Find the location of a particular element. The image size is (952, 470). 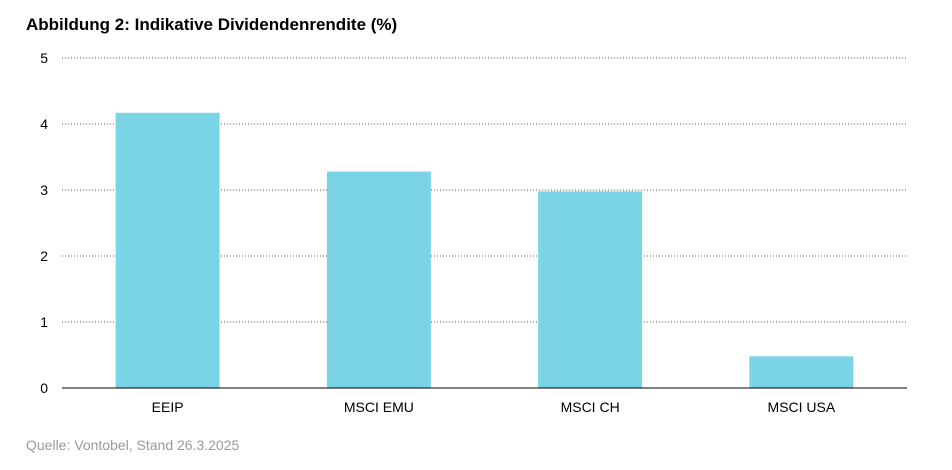

y-tick-label: 3 is located at coordinates (44, 190).